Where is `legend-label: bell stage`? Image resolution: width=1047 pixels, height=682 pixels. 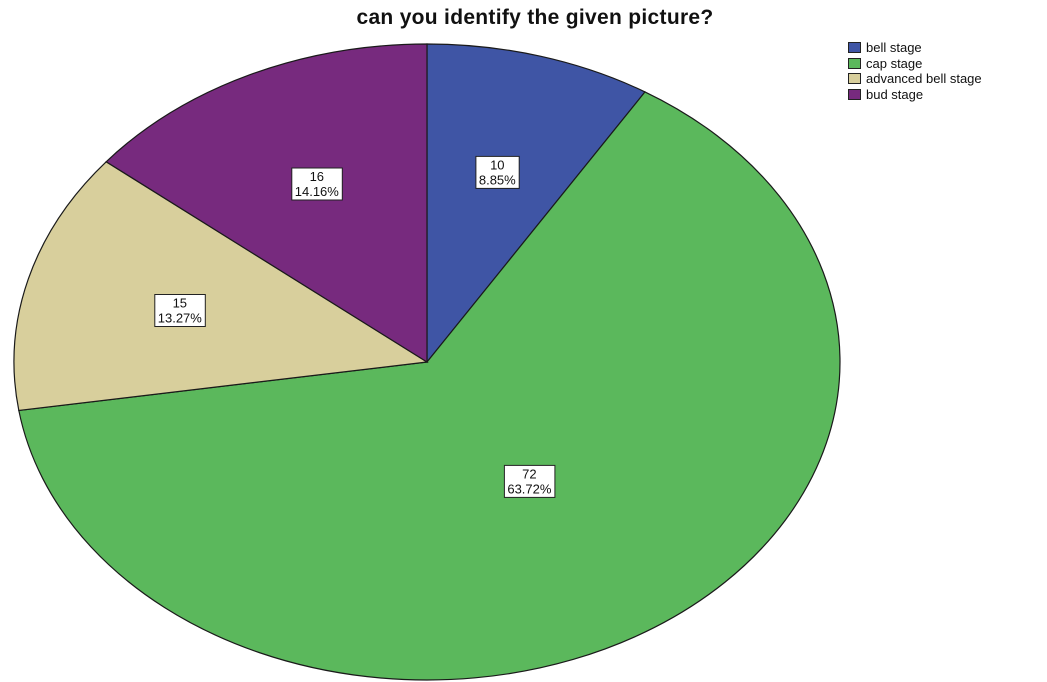 legend-label: bell stage is located at coordinates (894, 48).